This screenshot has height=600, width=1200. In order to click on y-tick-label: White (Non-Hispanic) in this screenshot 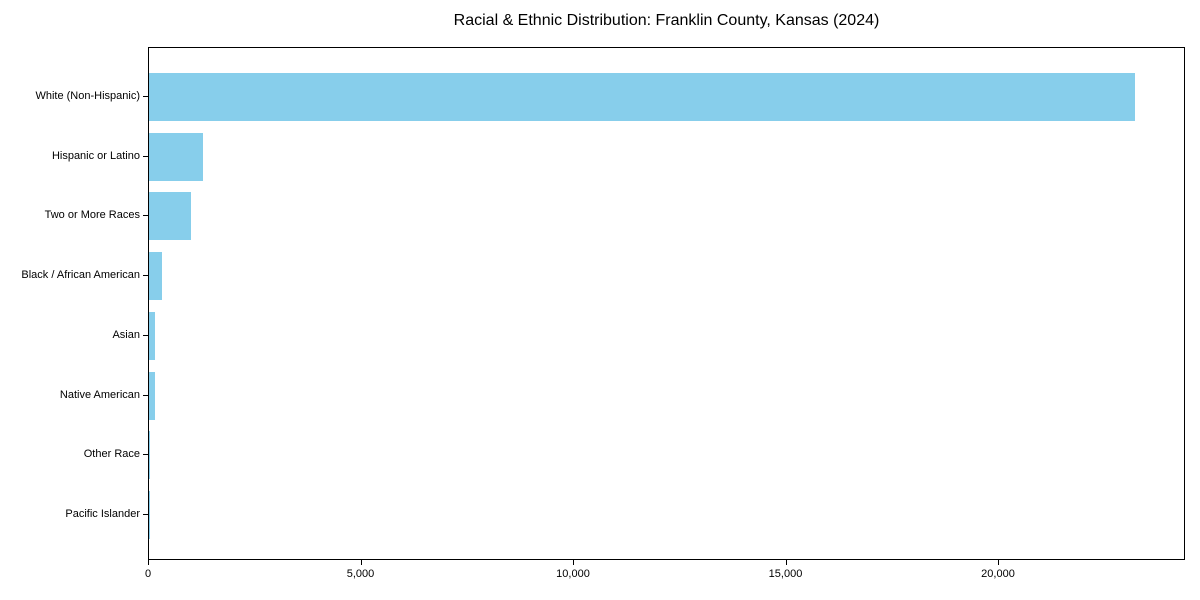, I will do `click(87, 96)`.